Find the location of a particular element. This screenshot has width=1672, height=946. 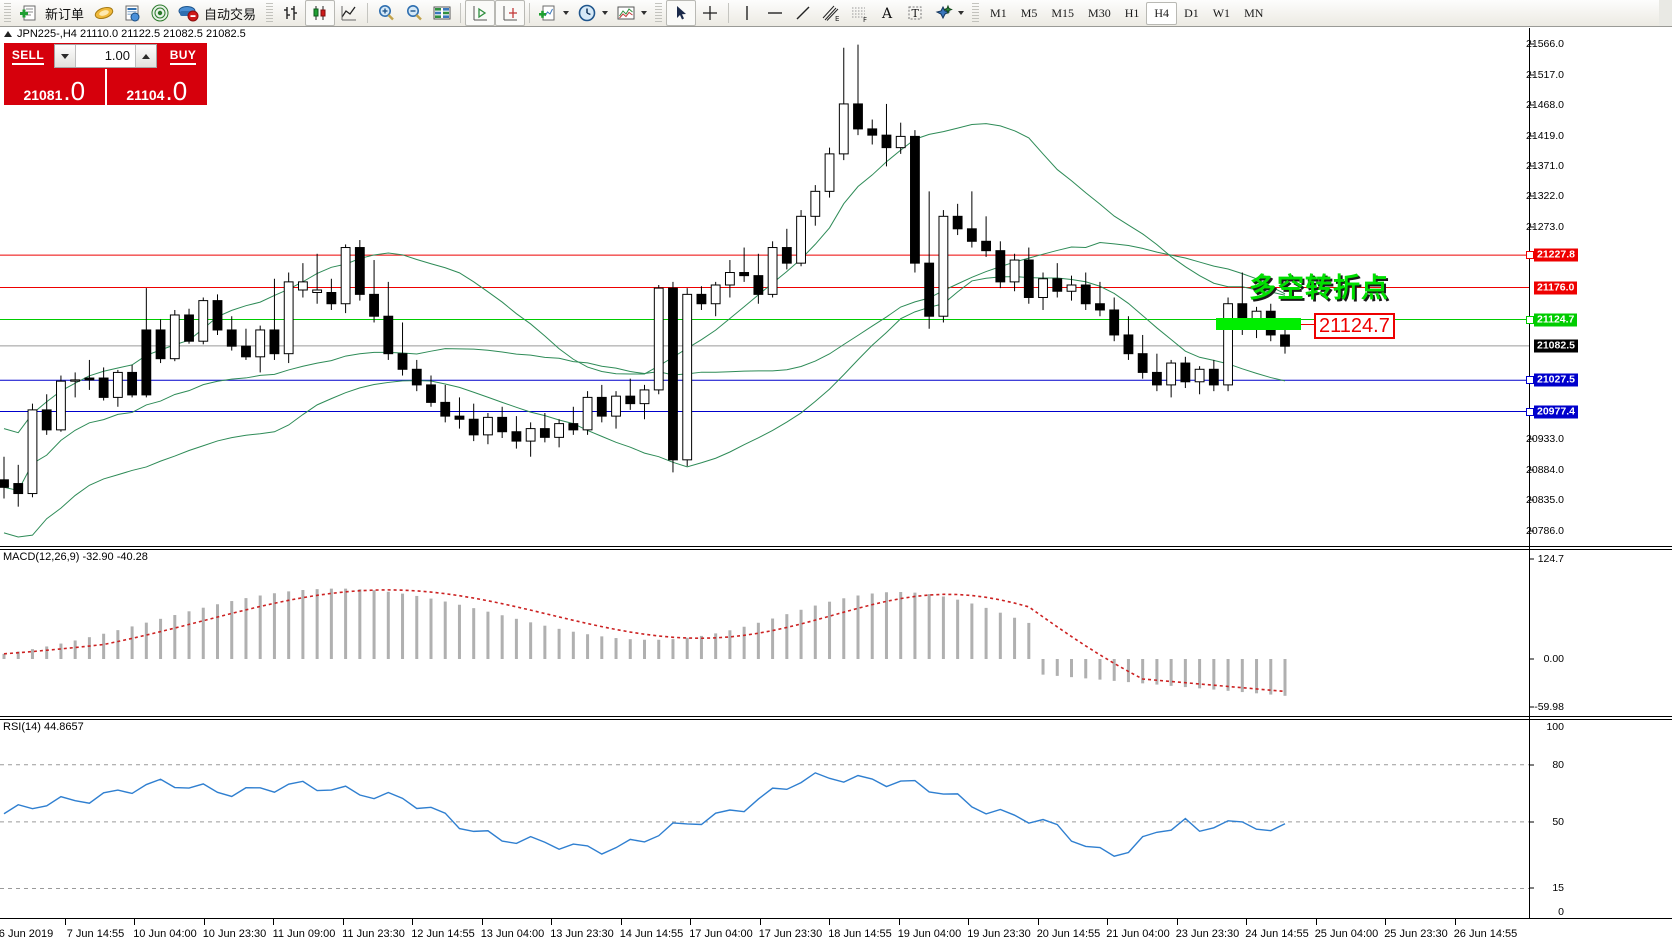

rsi-axis-tick: 80 is located at coordinates (1558, 764).